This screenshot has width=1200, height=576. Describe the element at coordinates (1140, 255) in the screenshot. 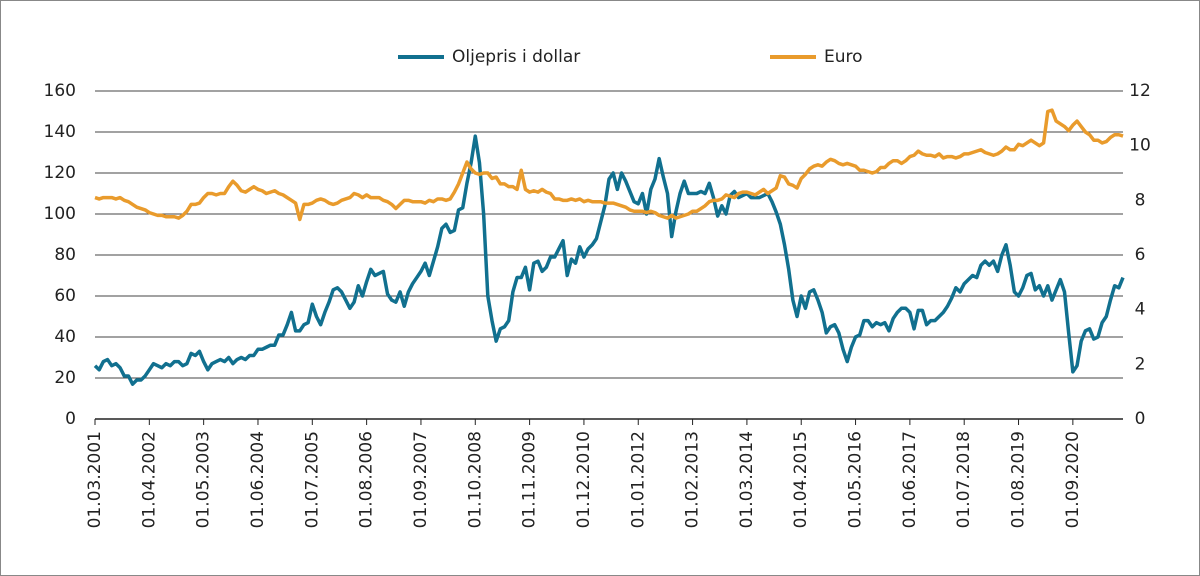

I see `y2-tick-label: 6` at that location.